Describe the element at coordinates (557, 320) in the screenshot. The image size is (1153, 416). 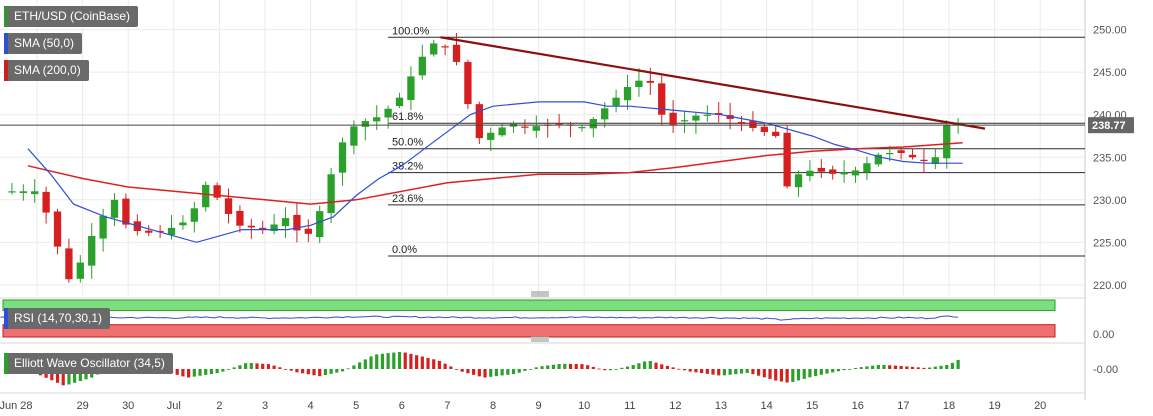
I see `rsi-panel: 0.00` at that location.